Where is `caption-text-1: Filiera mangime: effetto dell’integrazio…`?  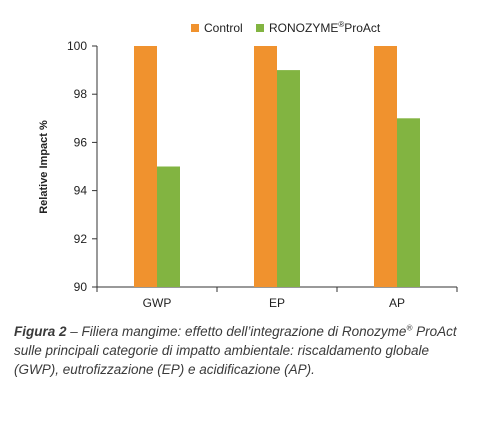
caption-text-1: Filiera mangime: effetto dell’integrazio… is located at coordinates (244, 331).